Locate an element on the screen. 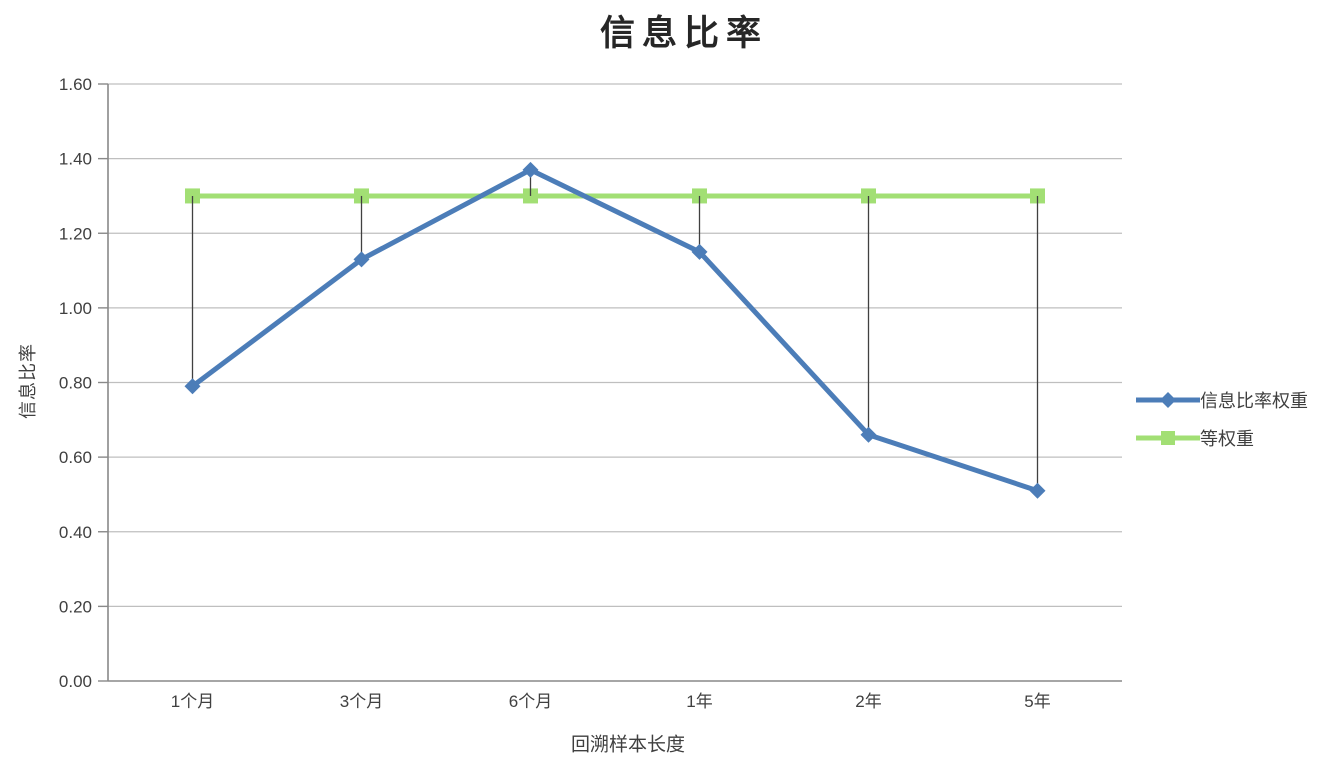 The width and height of the screenshot is (1324, 774). y-tick-label: 0.80 is located at coordinates (75, 383).